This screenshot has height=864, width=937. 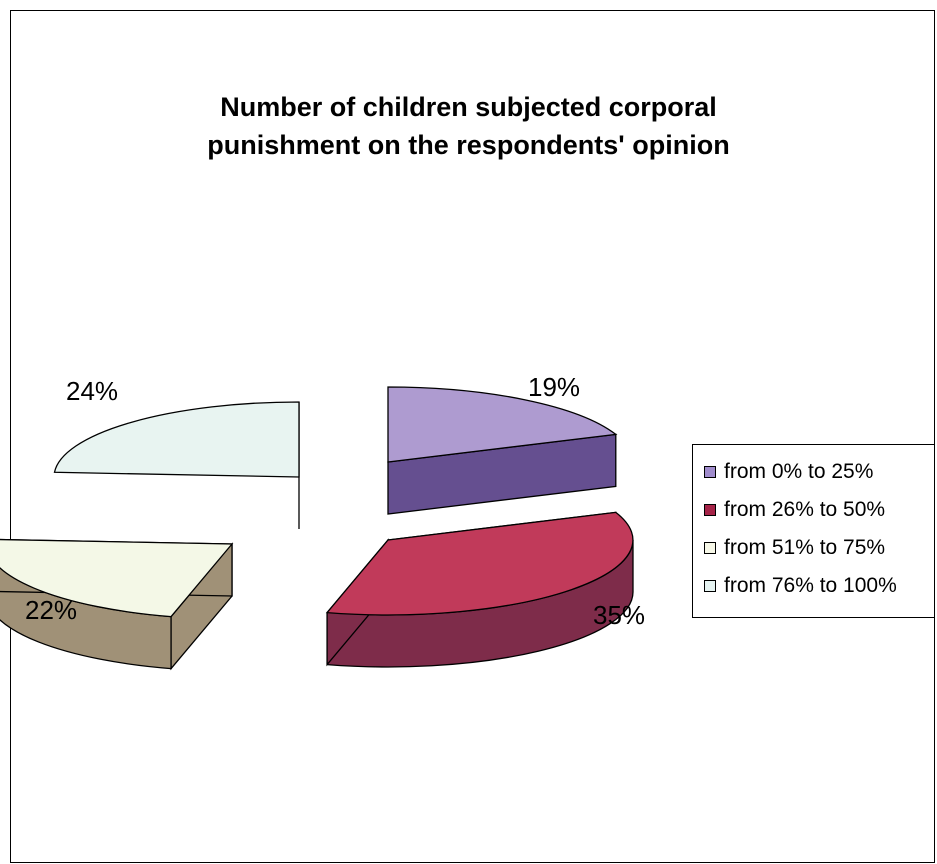 I want to click on legend-item-3: from 76% to 100%, so click(x=800, y=586).